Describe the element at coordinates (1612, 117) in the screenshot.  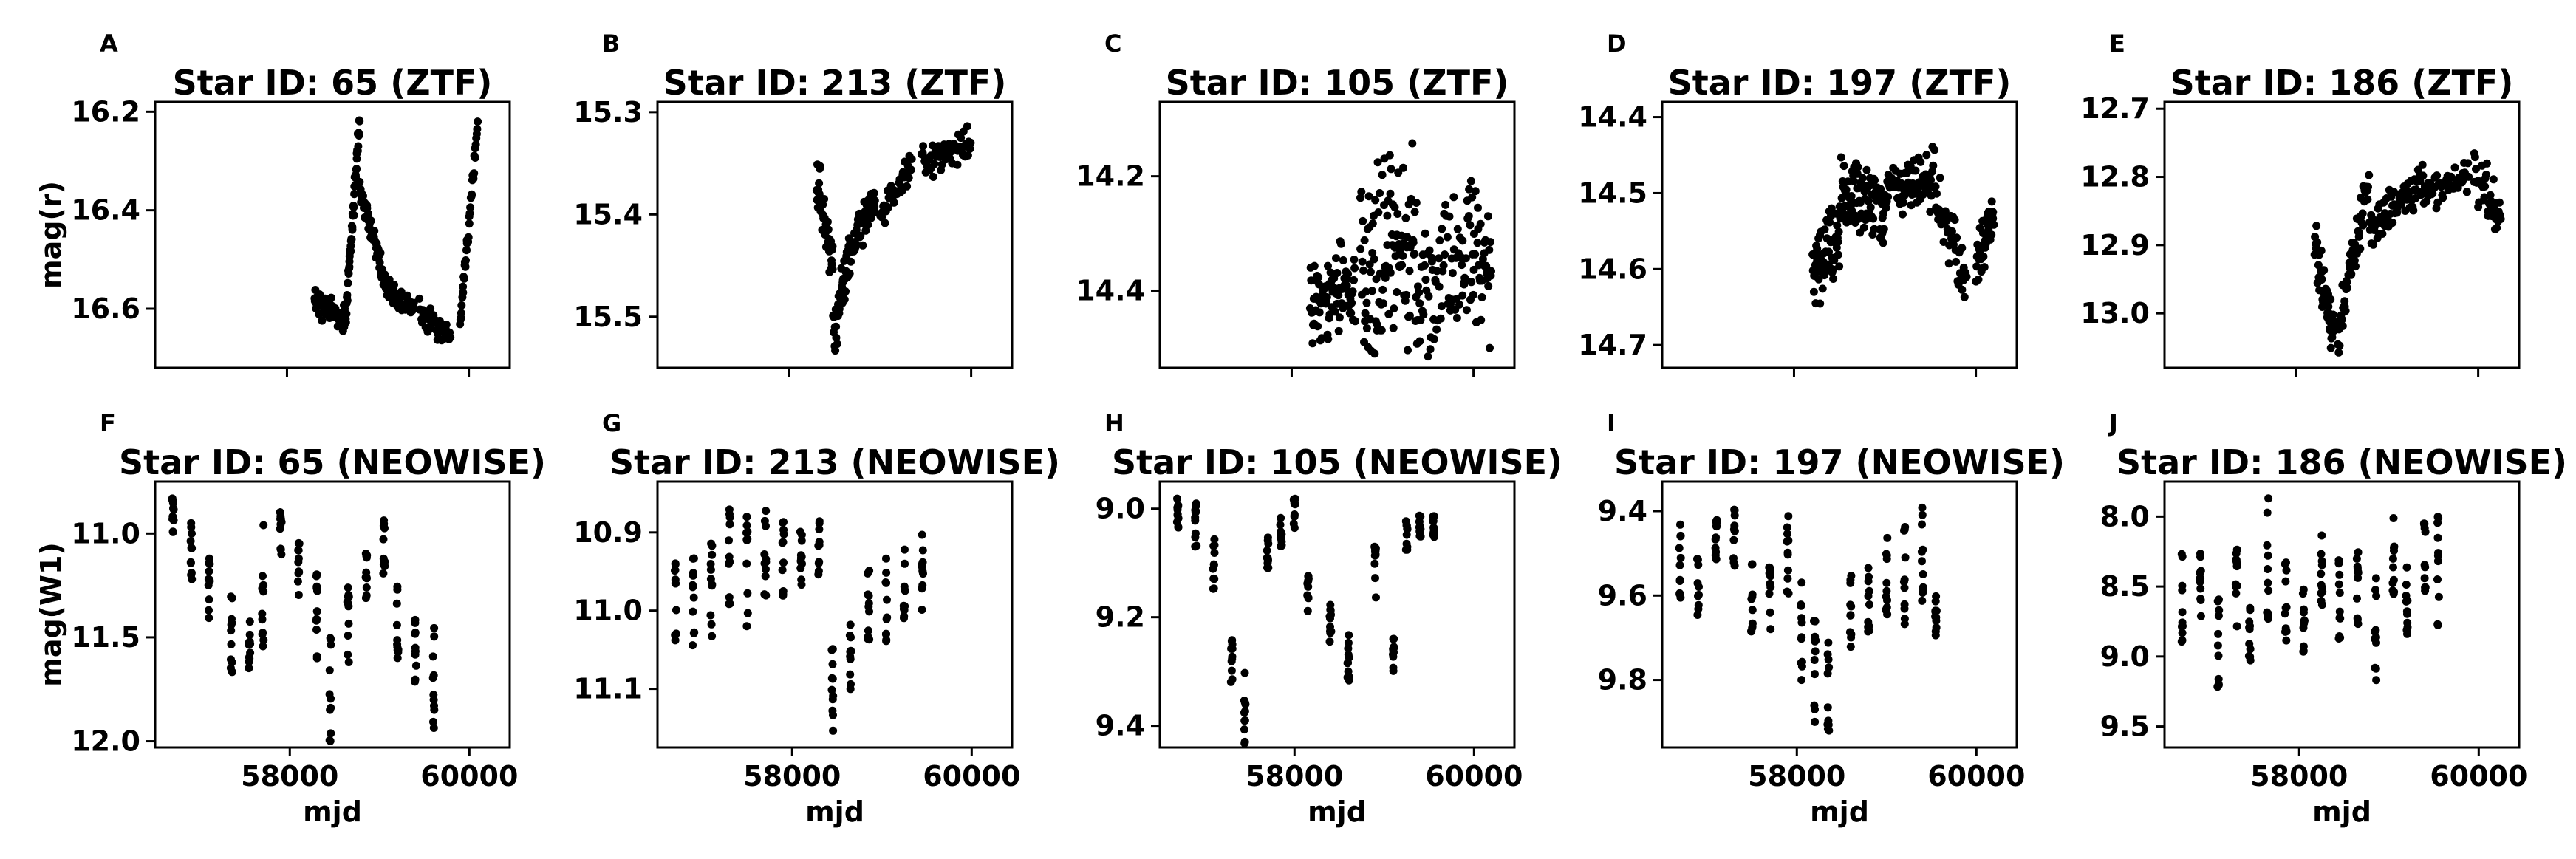
I see `y-tick-label: 14.4` at that location.